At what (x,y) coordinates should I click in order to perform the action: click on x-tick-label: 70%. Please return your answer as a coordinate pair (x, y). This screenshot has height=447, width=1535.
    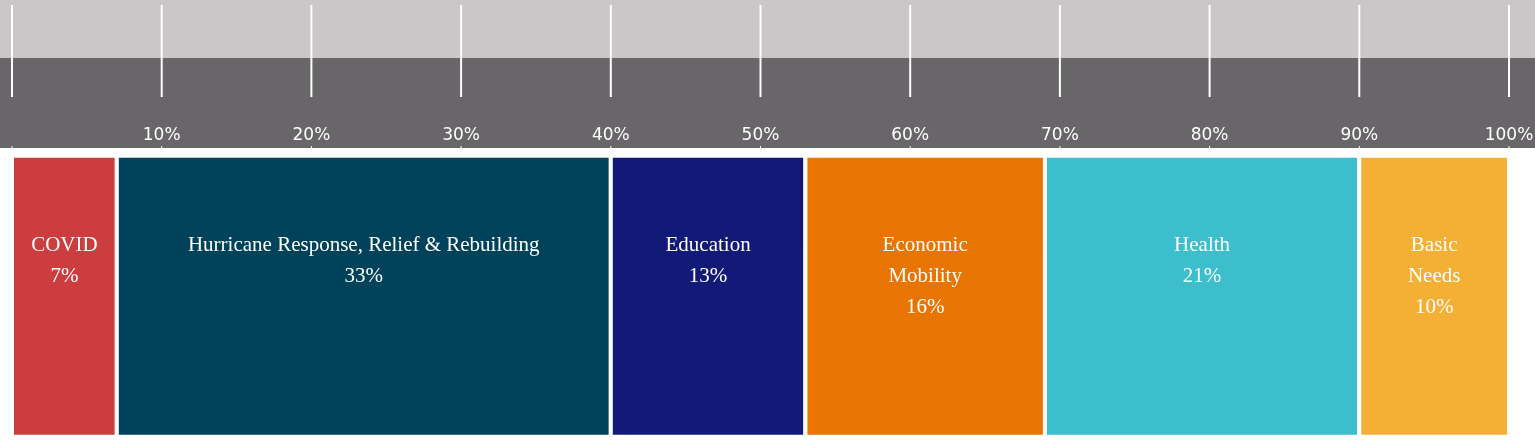
    Looking at the image, I should click on (1060, 134).